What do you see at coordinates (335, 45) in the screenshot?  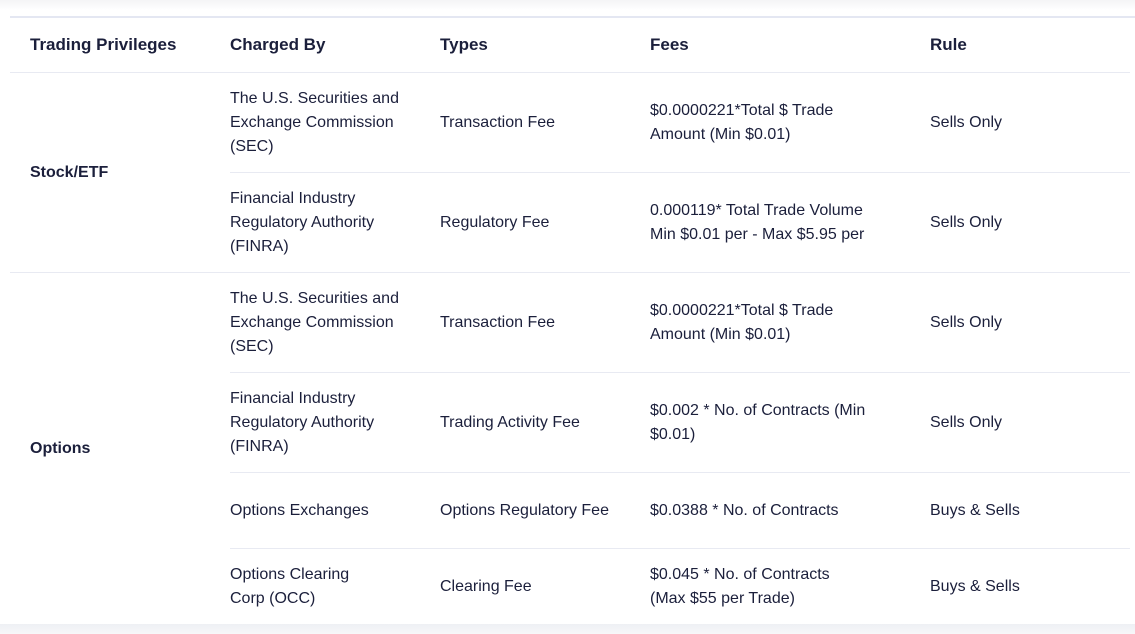 I see `header-charged-by: Charged By` at bounding box center [335, 45].